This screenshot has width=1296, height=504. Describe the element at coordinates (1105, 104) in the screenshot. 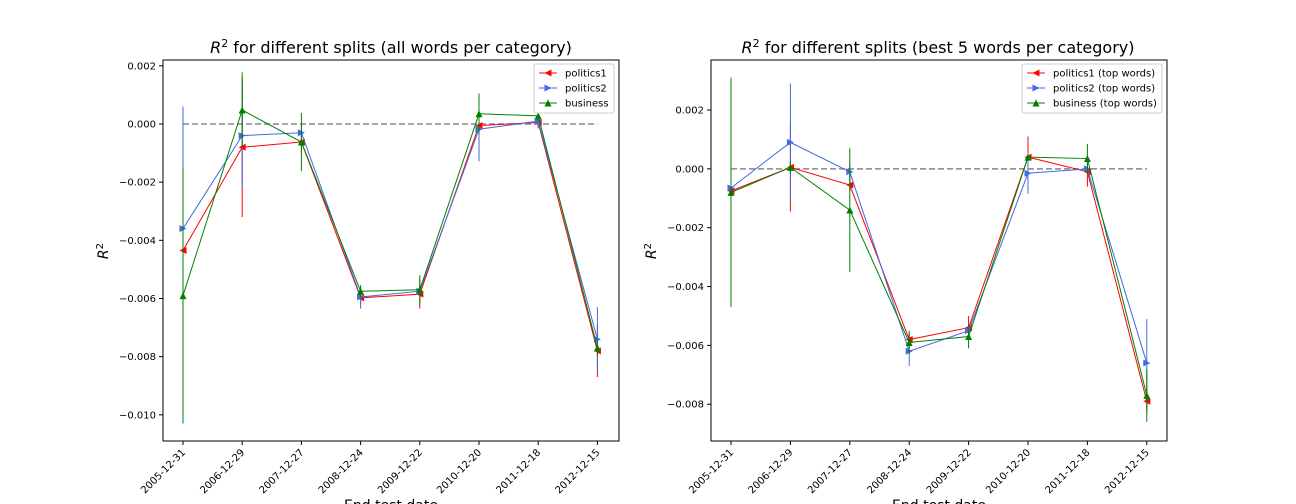

I see `legend-label: business (top words)` at that location.